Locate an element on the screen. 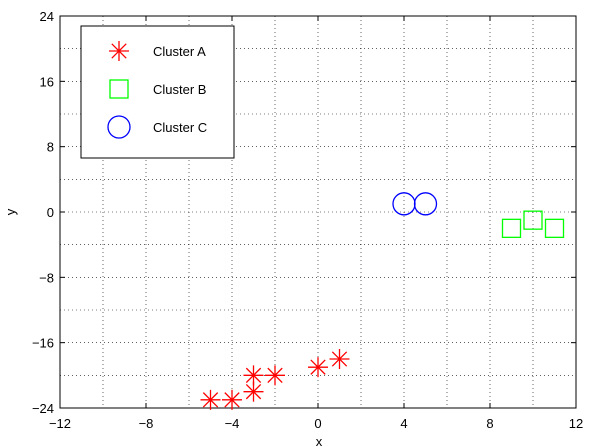 The width and height of the screenshot is (589, 447). x-tick-label: −4 is located at coordinates (232, 423).